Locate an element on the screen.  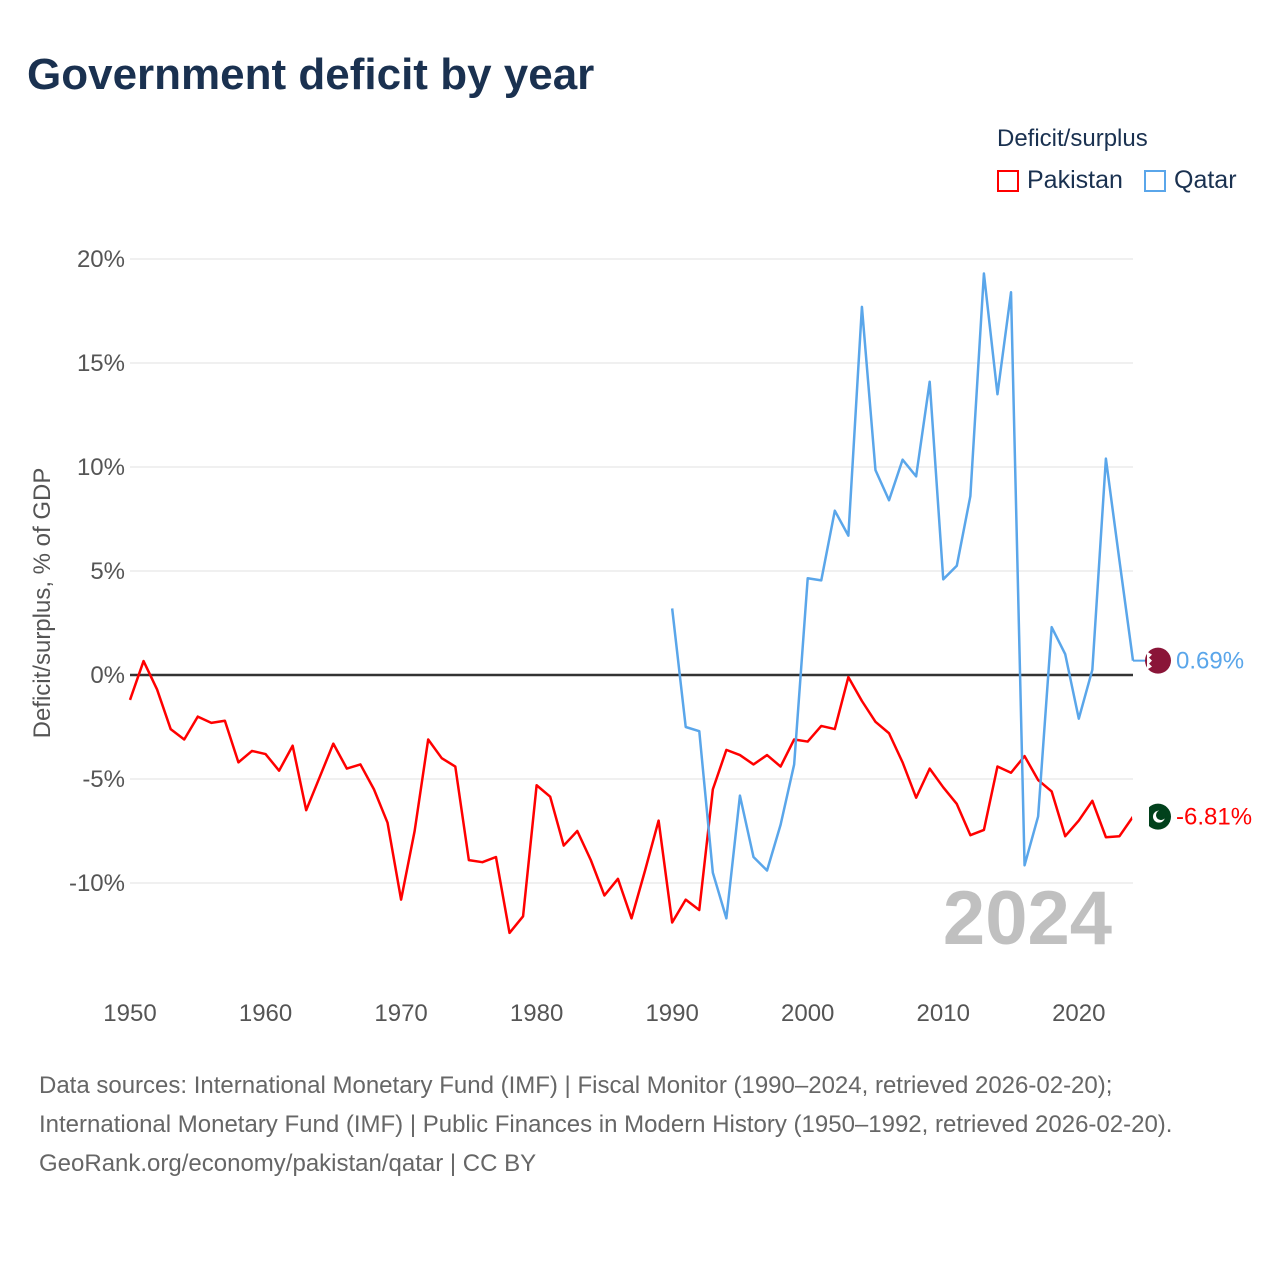
pakistan-flag-icon is located at coordinates (1151, 816).